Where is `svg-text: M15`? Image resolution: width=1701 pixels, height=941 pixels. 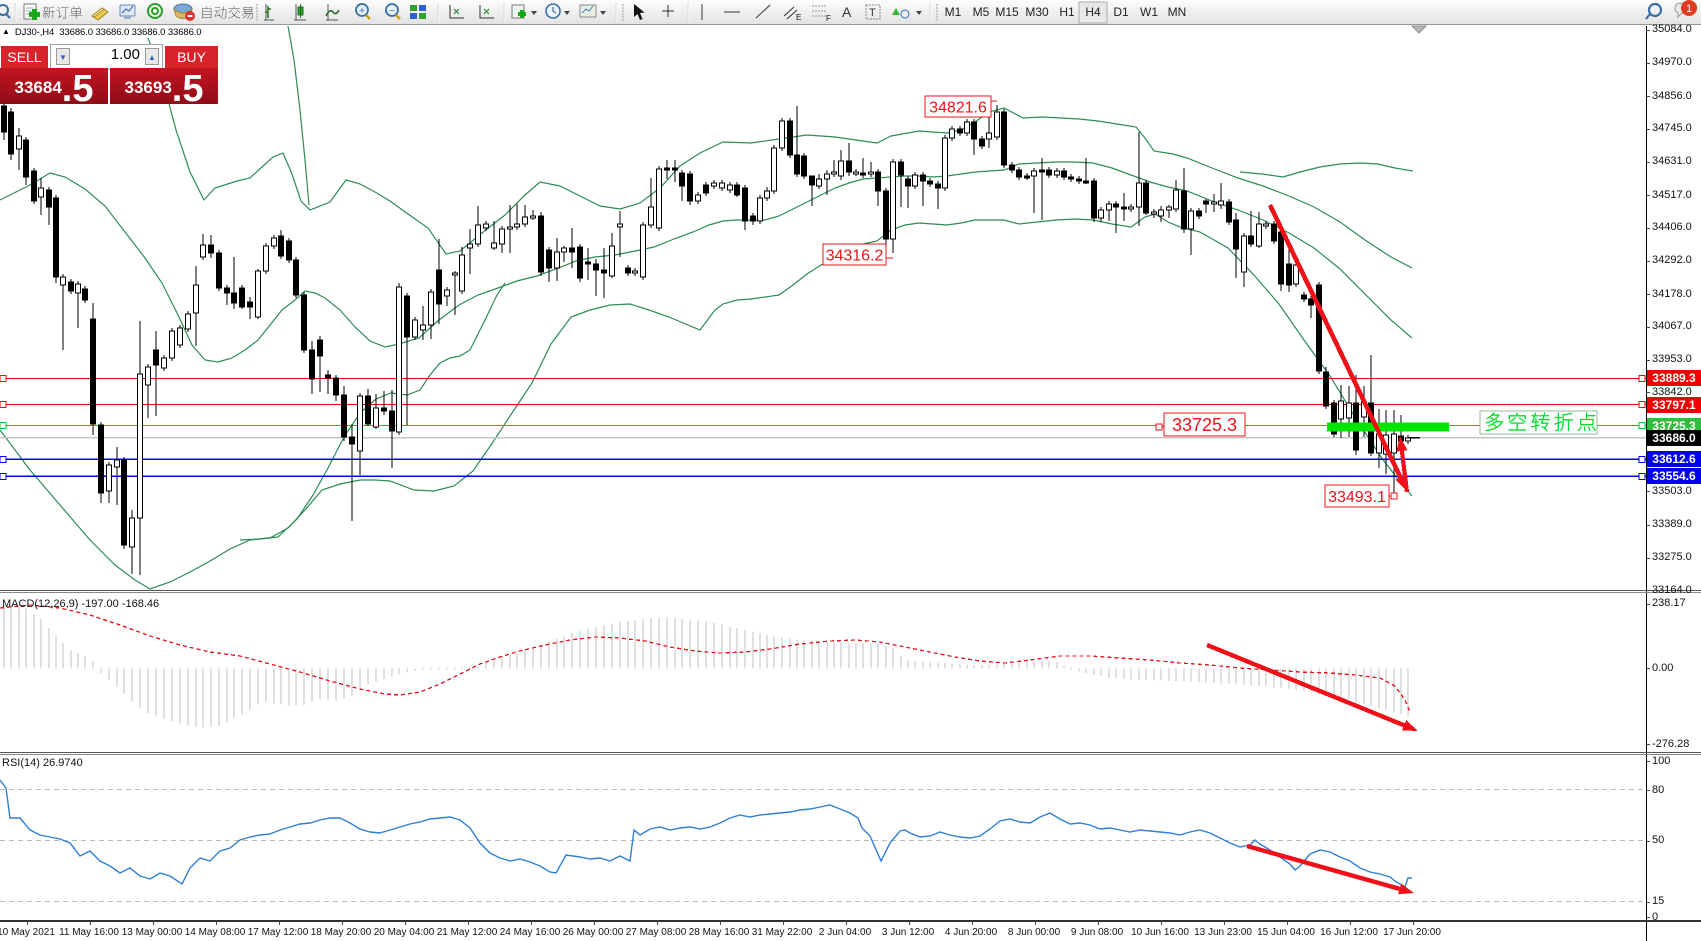 svg-text: M15 is located at coordinates (1007, 12).